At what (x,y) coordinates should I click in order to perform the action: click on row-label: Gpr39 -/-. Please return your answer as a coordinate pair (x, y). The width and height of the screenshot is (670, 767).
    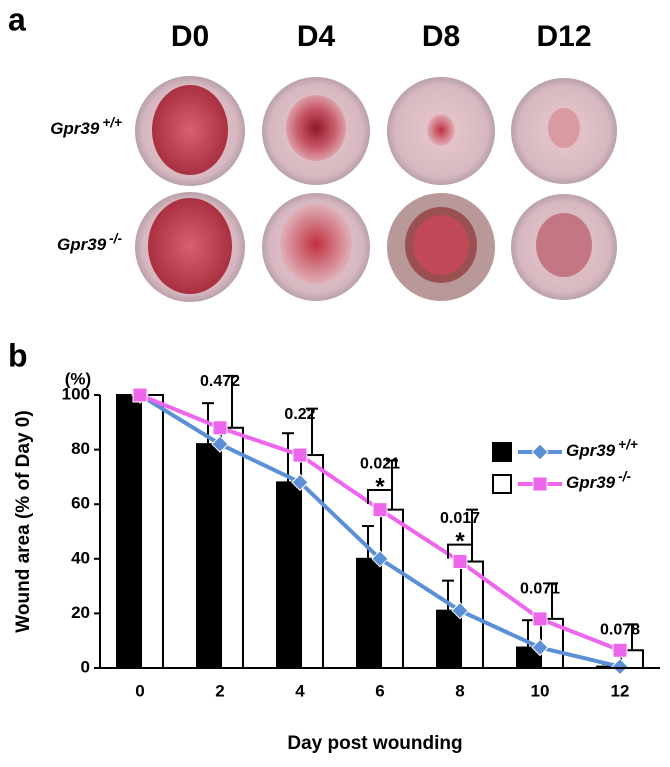
    Looking at the image, I should click on (89, 243).